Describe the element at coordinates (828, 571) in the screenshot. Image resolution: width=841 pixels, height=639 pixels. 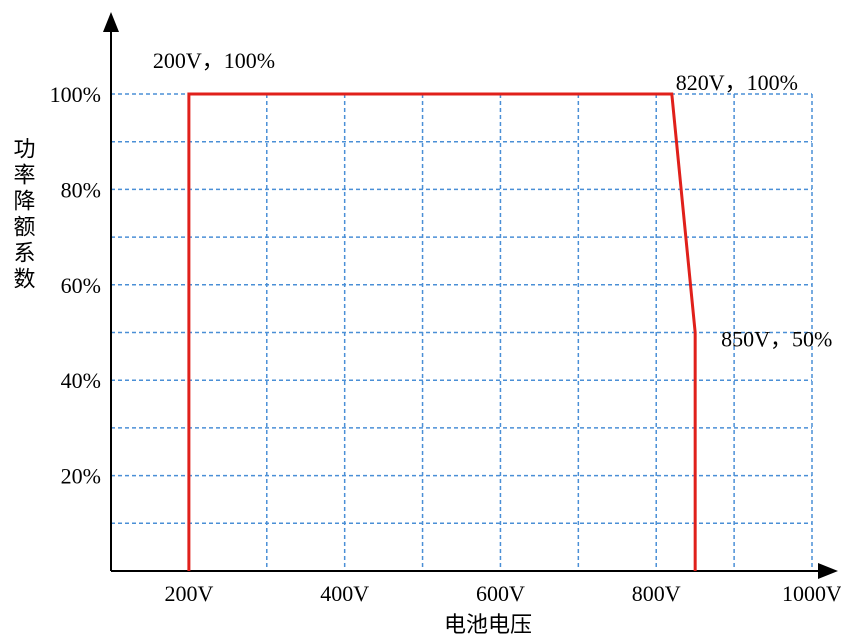
I see `x-axis-arrow-icon` at that location.